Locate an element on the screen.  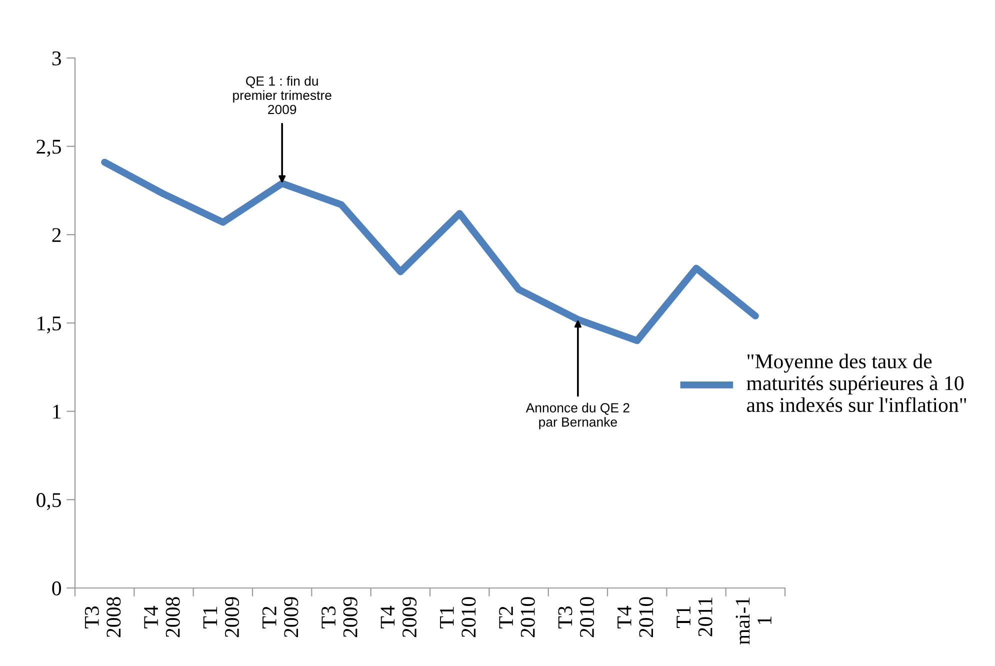
y-tick-label: 1 is located at coordinates (57, 411).